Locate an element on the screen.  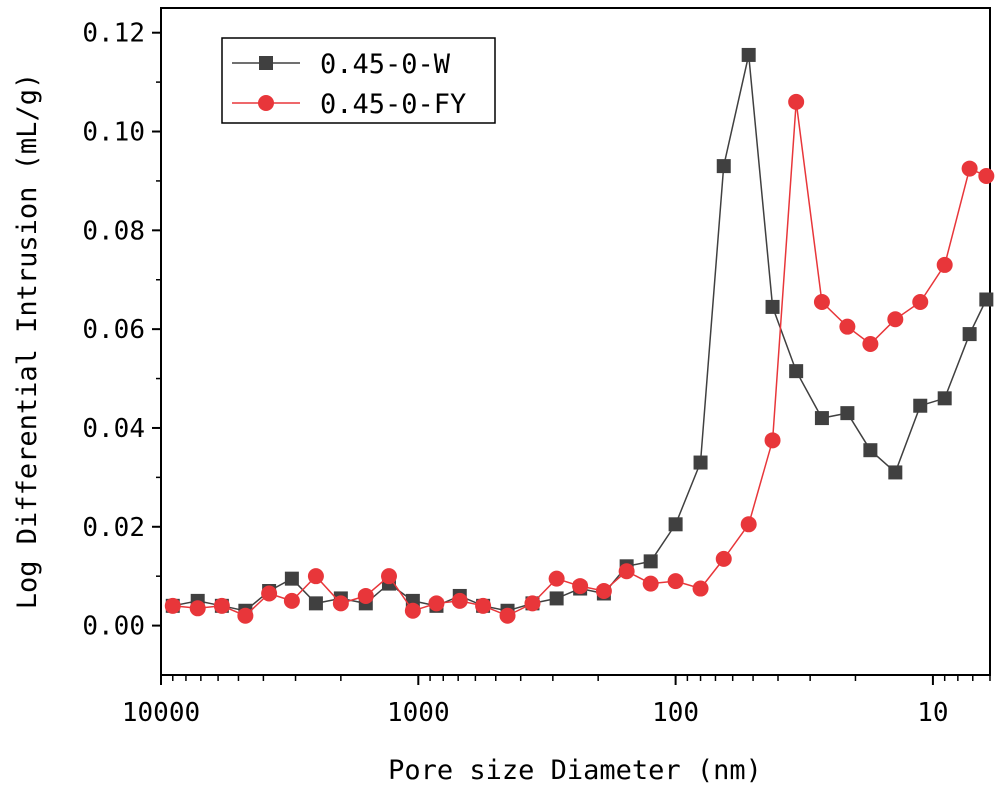
y-tick-label-6: 0.12 is located at coordinates (113, 34).